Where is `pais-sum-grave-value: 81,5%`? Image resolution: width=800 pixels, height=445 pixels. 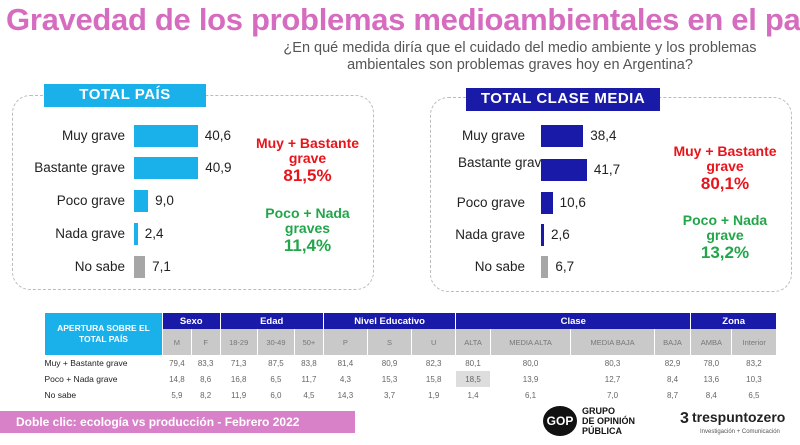
pais-sum-grave-value: 81,5% is located at coordinates (307, 175).